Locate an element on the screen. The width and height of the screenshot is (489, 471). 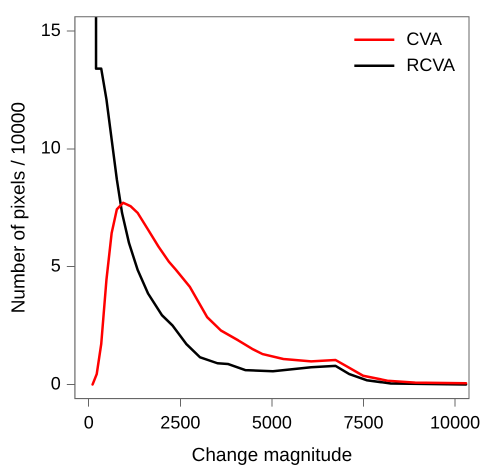
y-tick-label: 0 is located at coordinates (55, 383).